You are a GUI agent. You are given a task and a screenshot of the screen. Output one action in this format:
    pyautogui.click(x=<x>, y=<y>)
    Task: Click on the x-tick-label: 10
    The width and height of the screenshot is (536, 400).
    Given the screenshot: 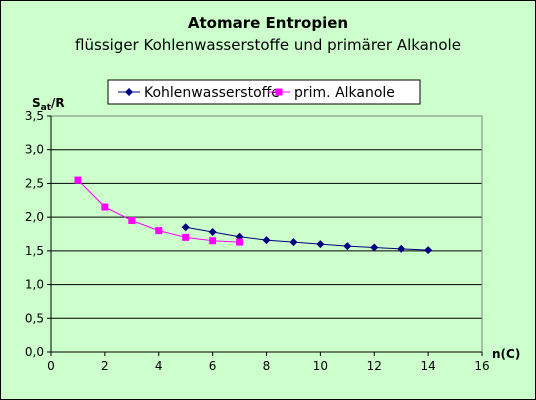 What is the action you would take?
    pyautogui.click(x=320, y=366)
    